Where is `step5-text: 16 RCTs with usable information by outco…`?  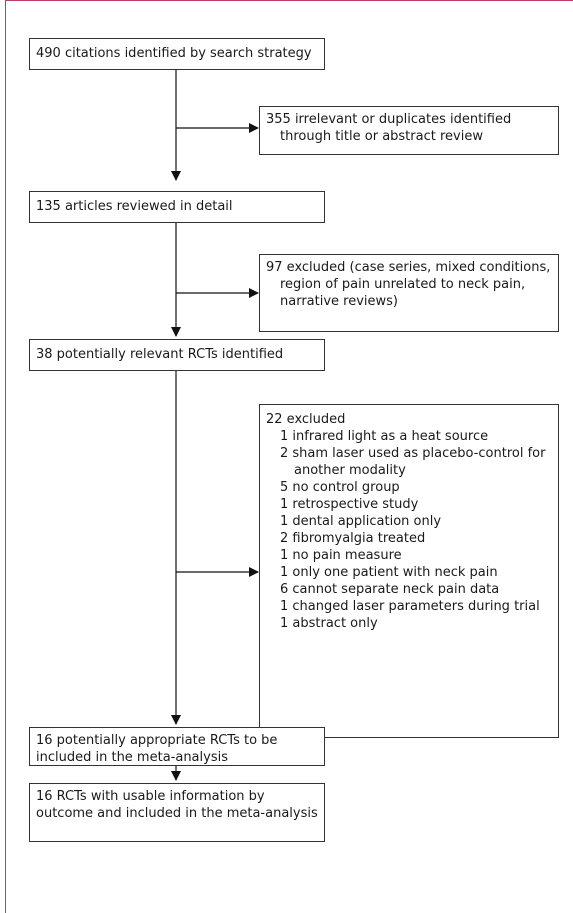
step5-text: 16 RCTs with usable information by outco… is located at coordinates (177, 805).